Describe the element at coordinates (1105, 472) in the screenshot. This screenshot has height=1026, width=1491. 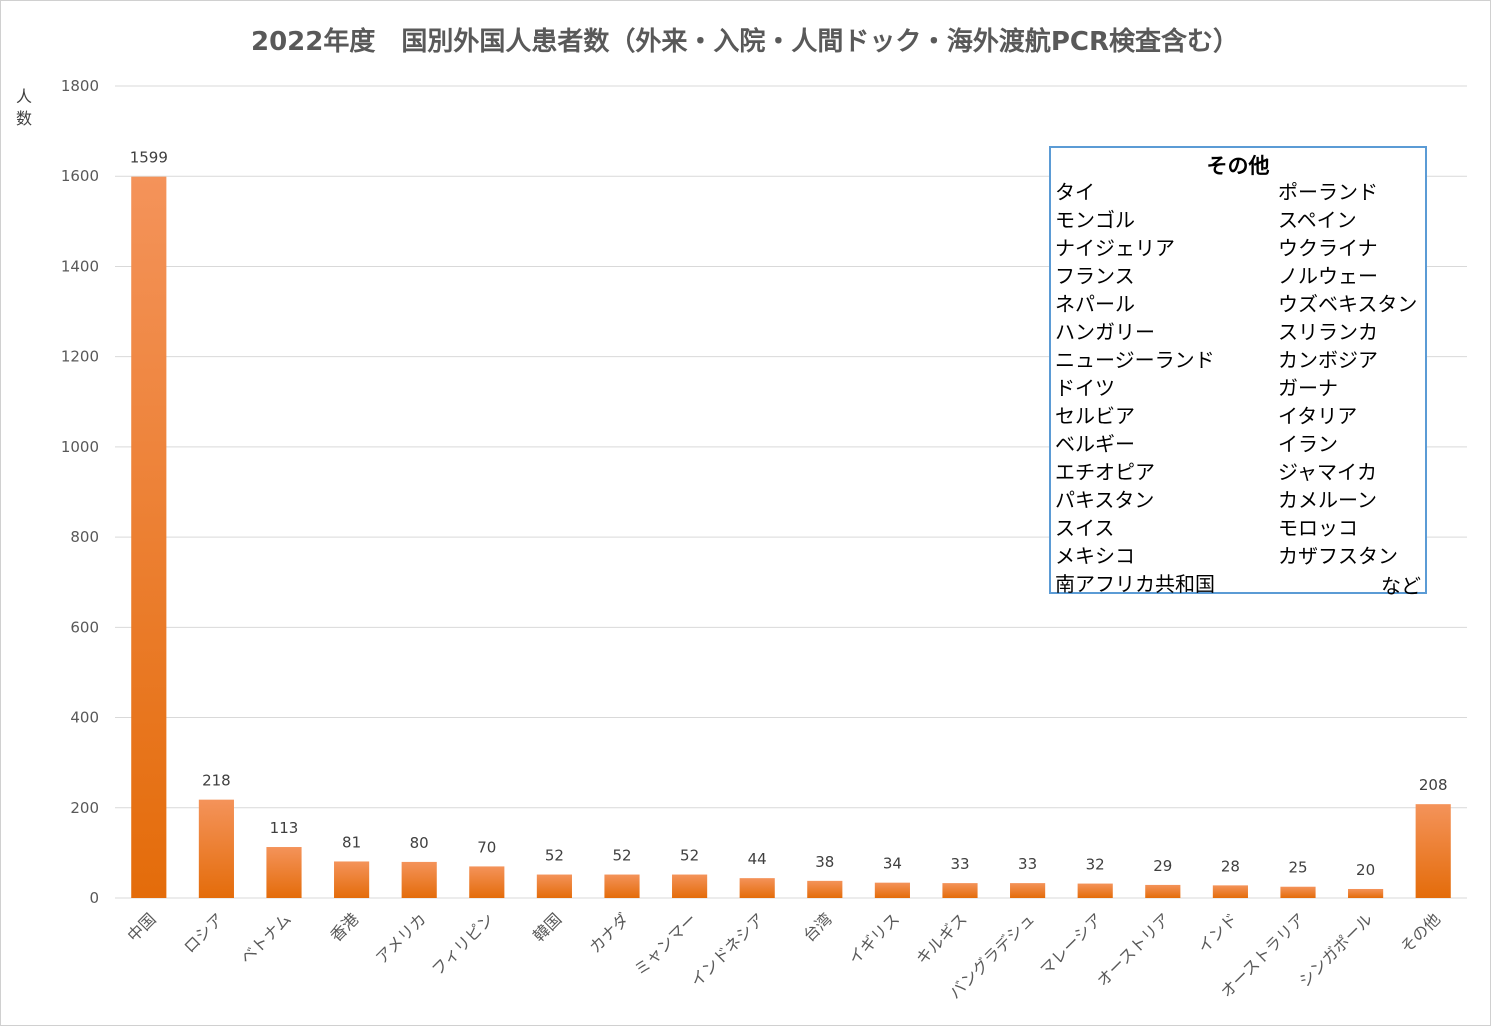
I see `other-country-item: エチオピア` at that location.